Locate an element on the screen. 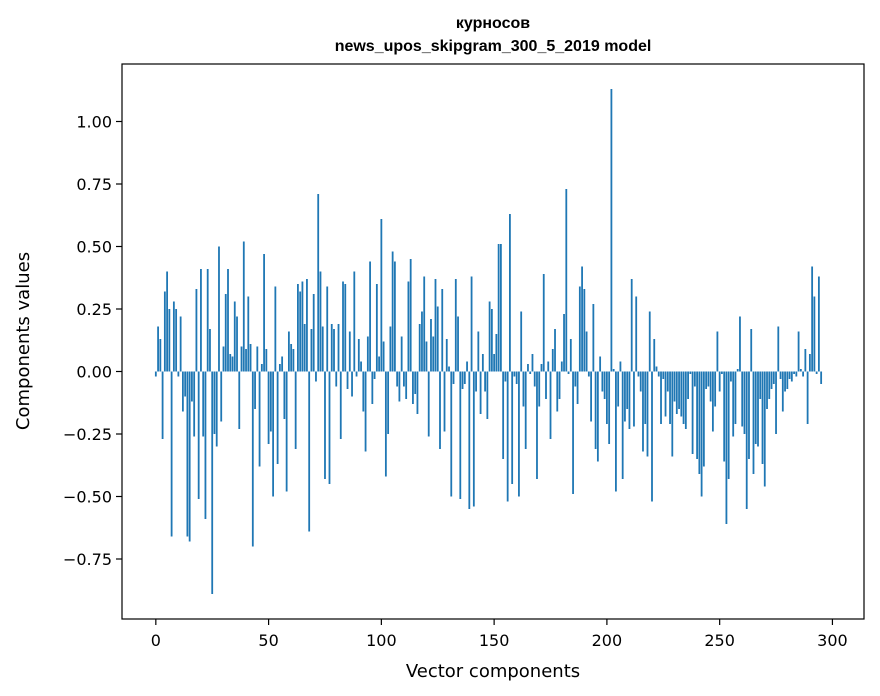 The width and height of the screenshot is (880, 696). x-tick-label: 50 is located at coordinates (268, 640).